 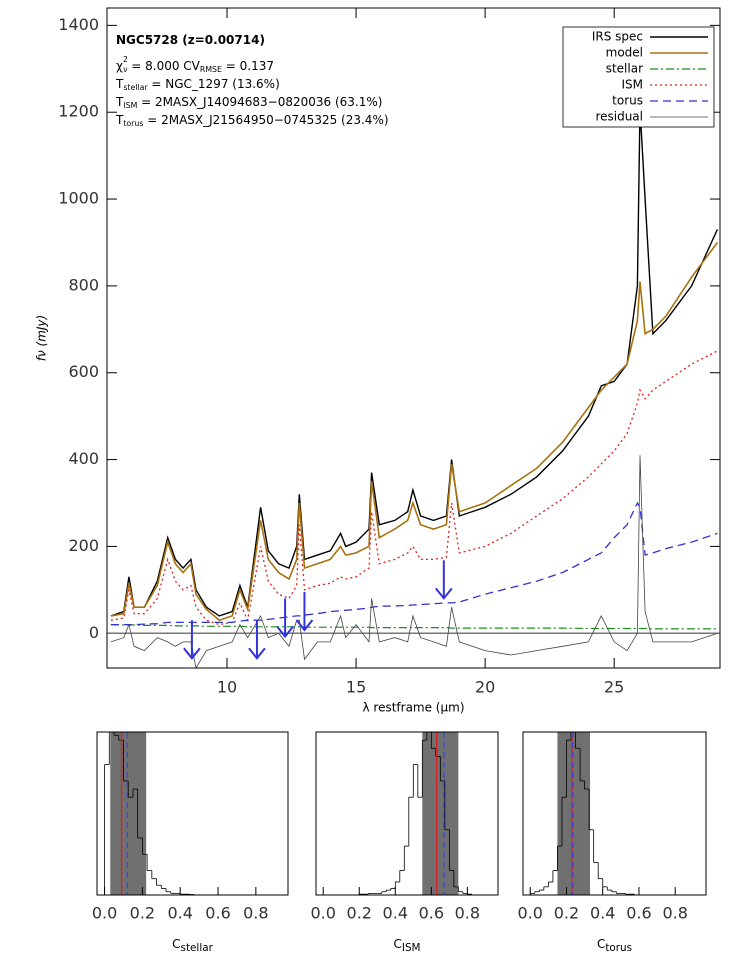 What do you see at coordinates (83, 284) in the screenshot?
I see `y-tick-label: 800` at bounding box center [83, 284].